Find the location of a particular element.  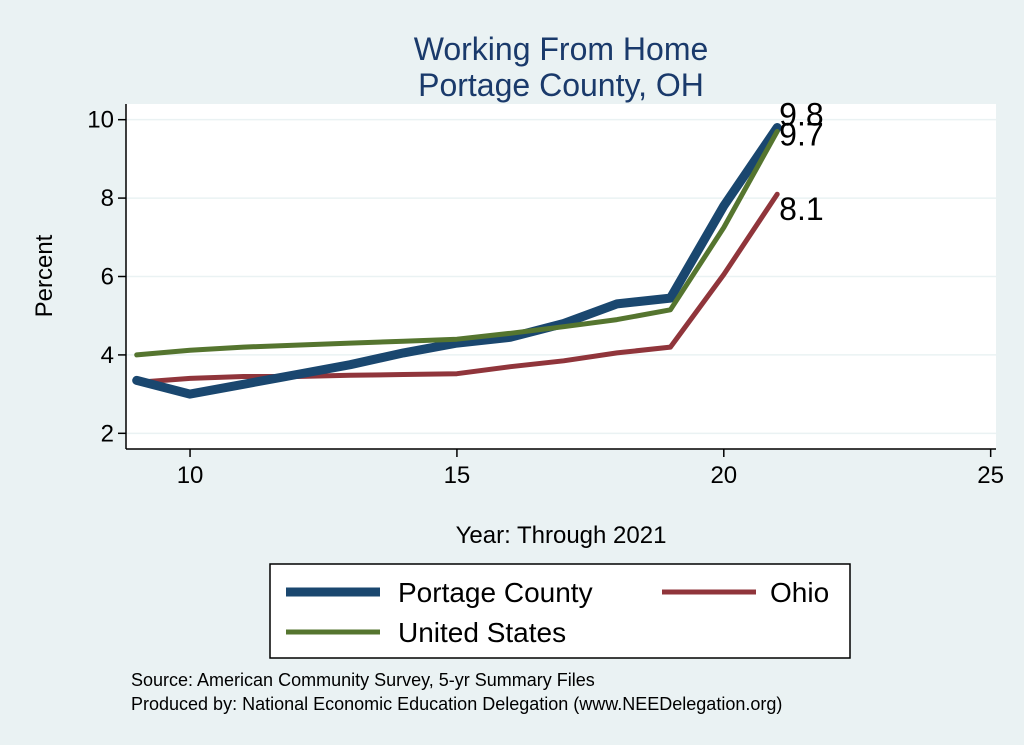

end-label-ohio: 8.1 is located at coordinates (801, 209).